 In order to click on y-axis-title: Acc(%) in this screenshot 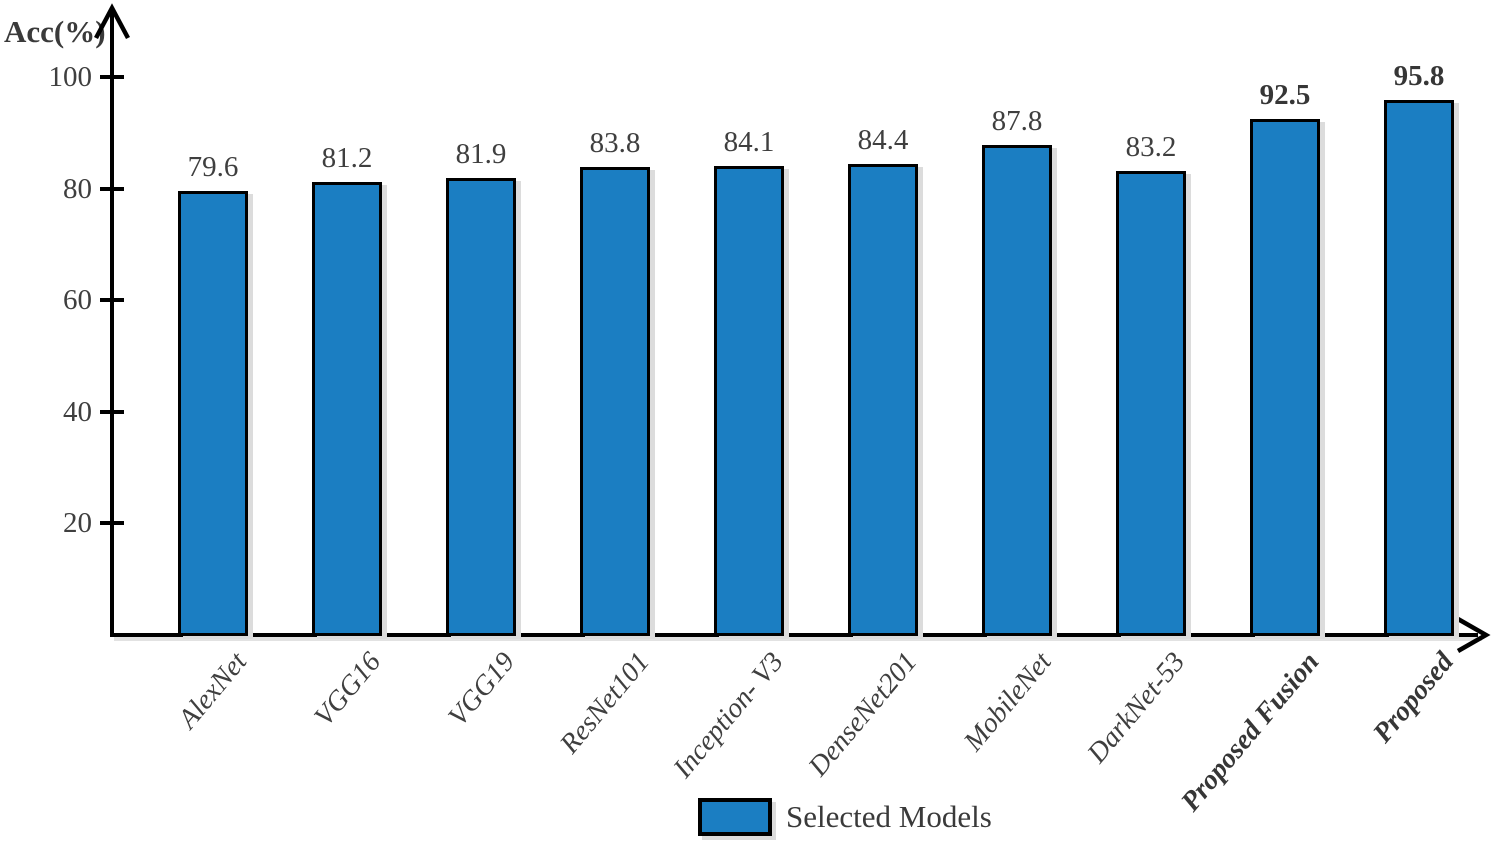, I will do `click(55, 31)`.